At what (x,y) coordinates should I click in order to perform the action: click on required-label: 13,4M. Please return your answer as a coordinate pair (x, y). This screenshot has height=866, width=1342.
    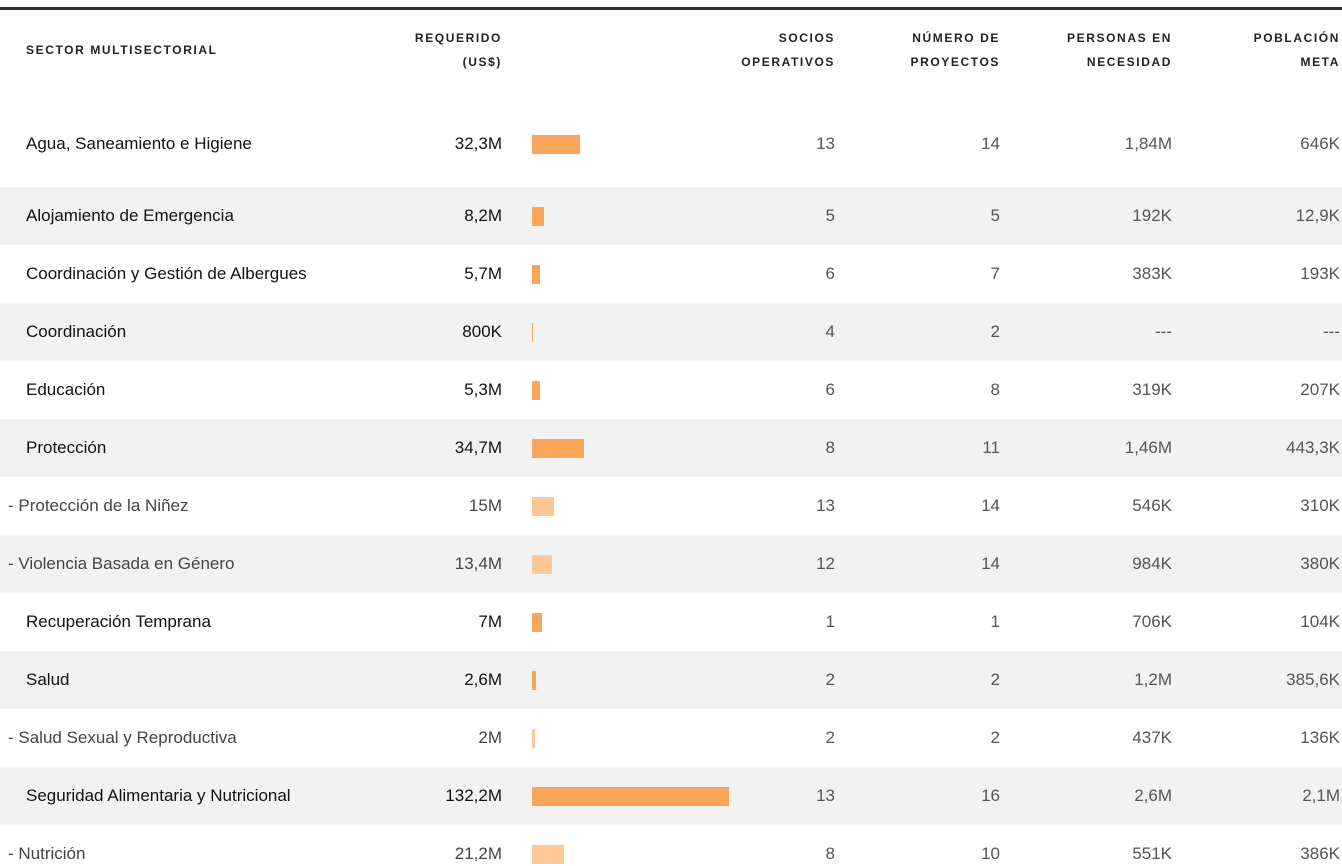
    Looking at the image, I should click on (478, 563).